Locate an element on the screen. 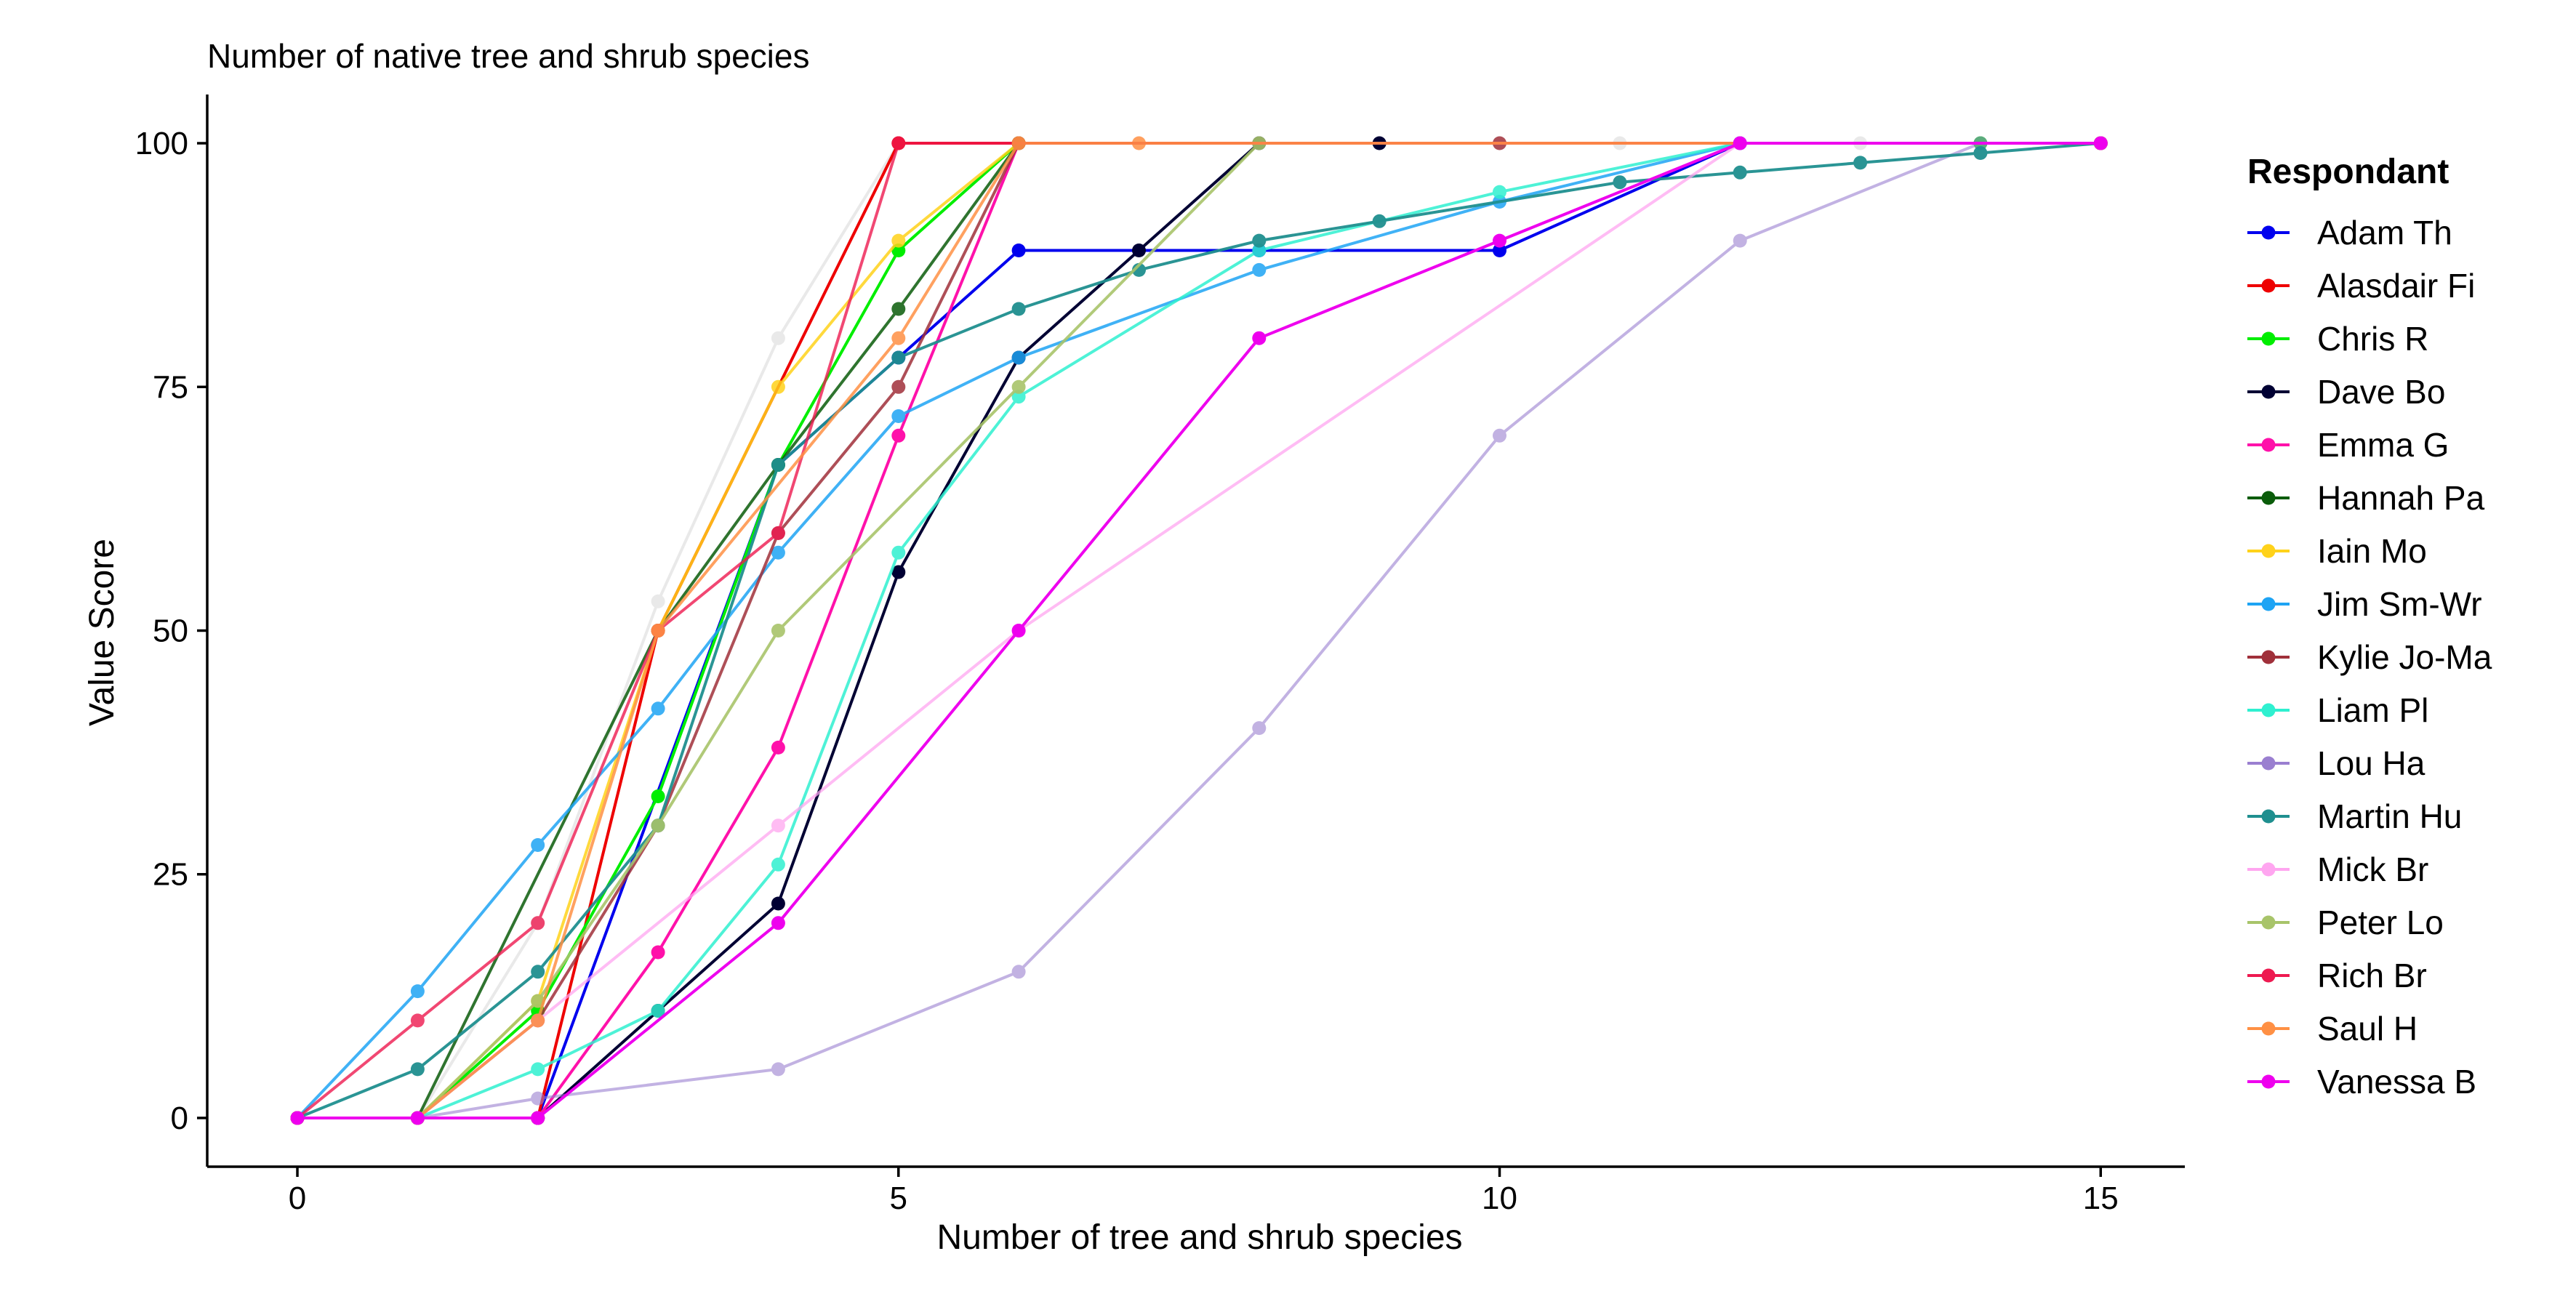  legend-item-mick-br: Mick Br is located at coordinates (2337, 869).